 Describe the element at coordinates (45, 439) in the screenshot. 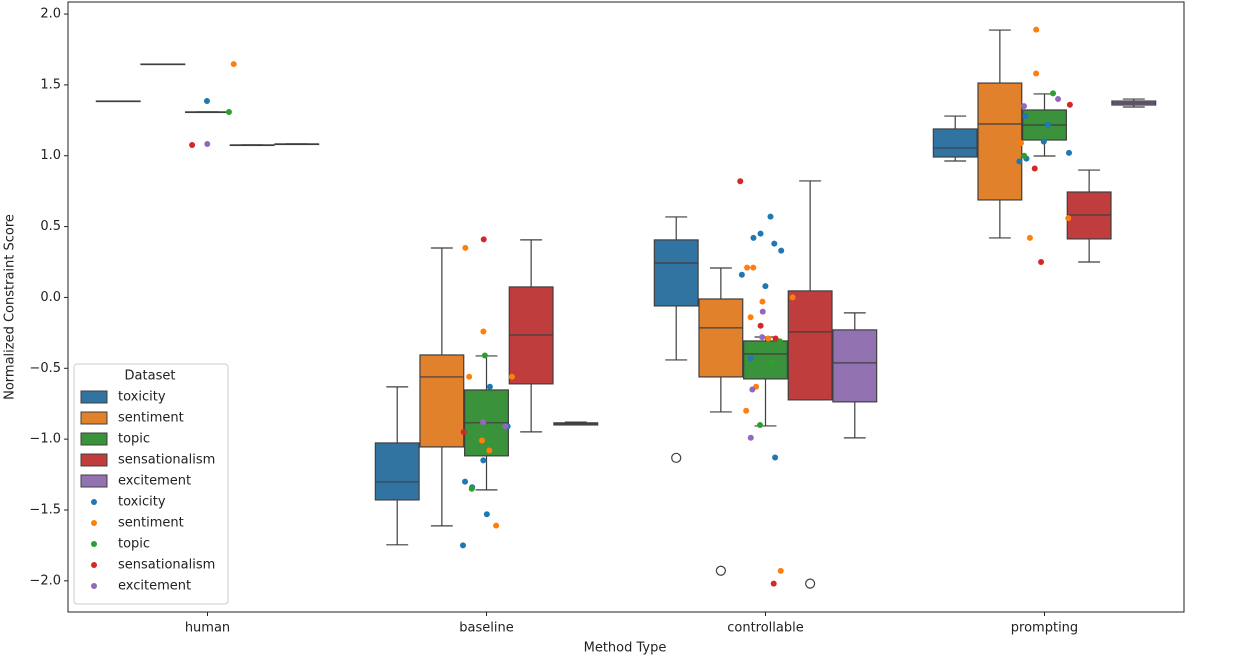

I see `y-tick-label: −1.0` at that location.